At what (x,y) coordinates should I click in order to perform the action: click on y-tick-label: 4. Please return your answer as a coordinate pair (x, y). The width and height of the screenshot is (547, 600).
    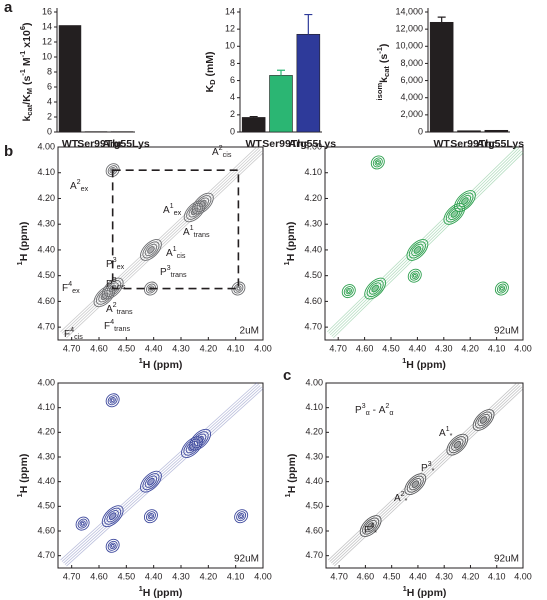
    Looking at the image, I should click on (49, 101).